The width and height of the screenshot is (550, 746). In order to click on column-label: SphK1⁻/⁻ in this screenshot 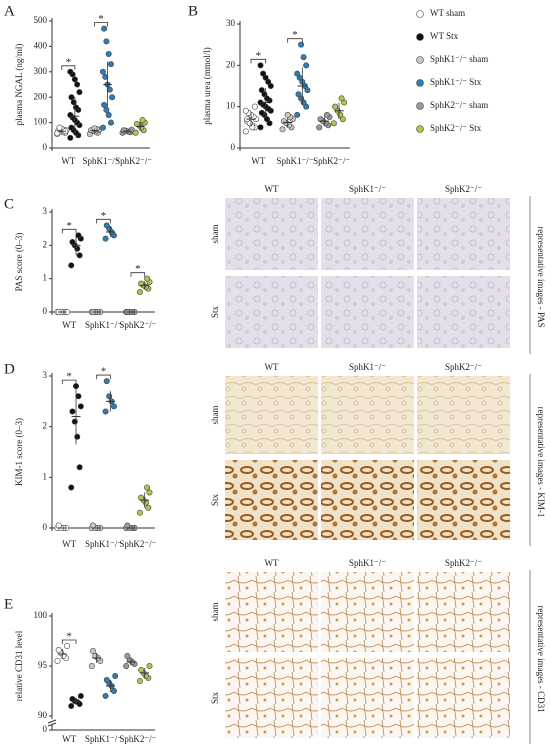, I will do `click(367, 563)`.